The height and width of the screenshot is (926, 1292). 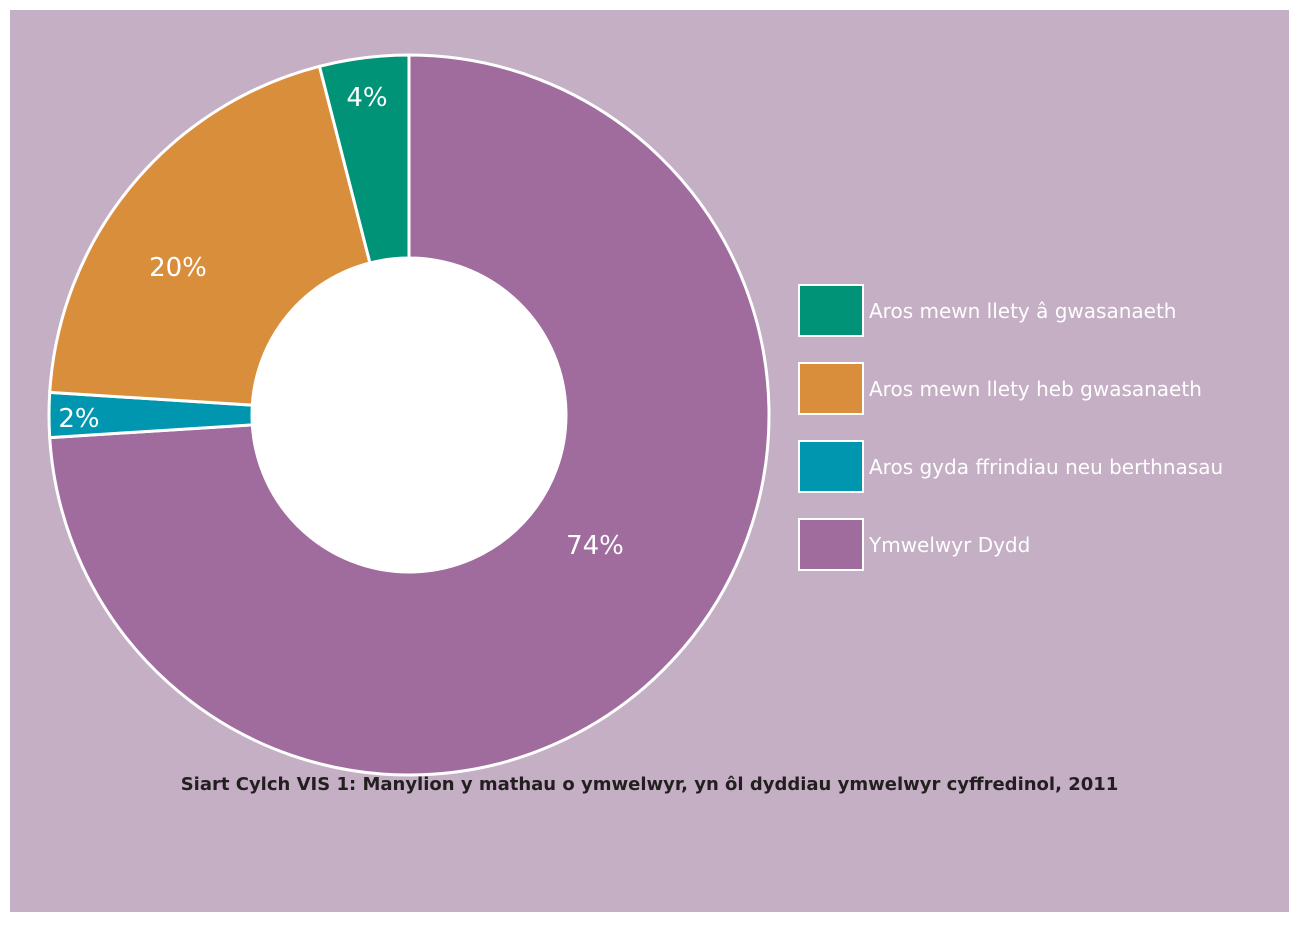 What do you see at coordinates (1035, 389) in the screenshot?
I see `legend-label: Aros mewn llety heb gwasanaeth` at bounding box center [1035, 389].